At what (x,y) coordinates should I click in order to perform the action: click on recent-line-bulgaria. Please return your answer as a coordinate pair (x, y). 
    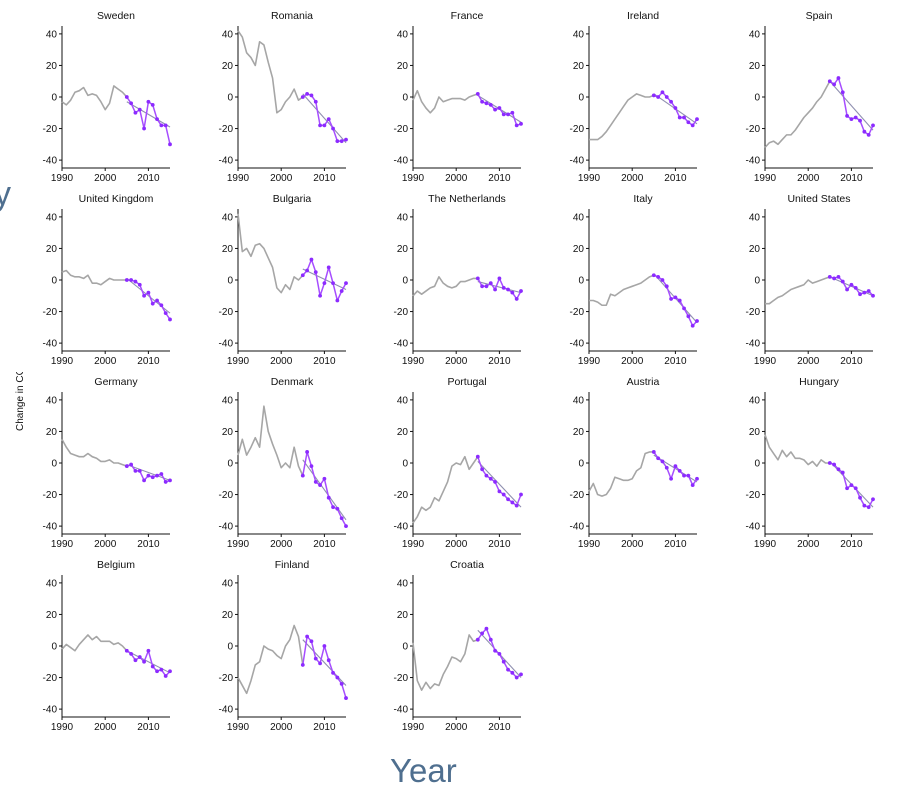
    Looking at the image, I should click on (324, 280).